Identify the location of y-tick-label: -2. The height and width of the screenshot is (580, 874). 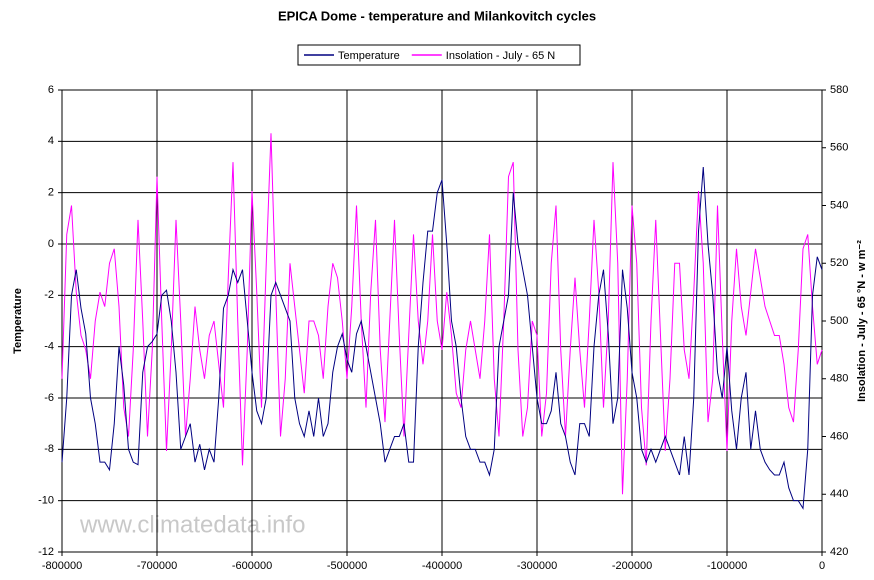
(49, 295).